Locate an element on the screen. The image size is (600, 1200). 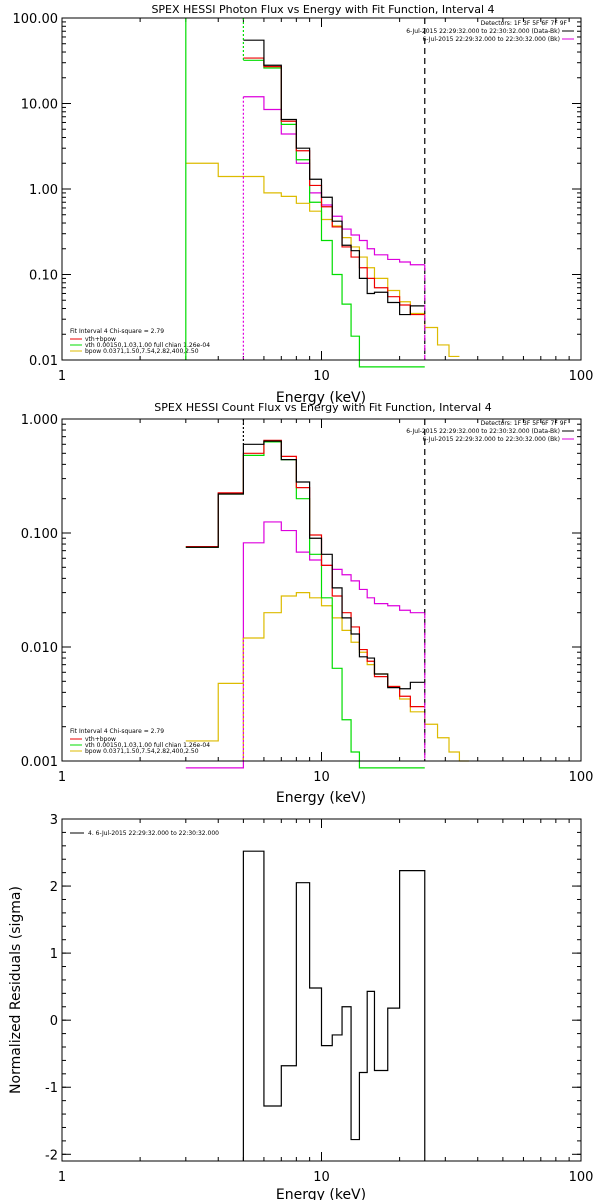
count-legend-left-bpow: bpow 0.0371,1.50,7.54,2.82,400,2.50 is located at coordinates (142, 751).